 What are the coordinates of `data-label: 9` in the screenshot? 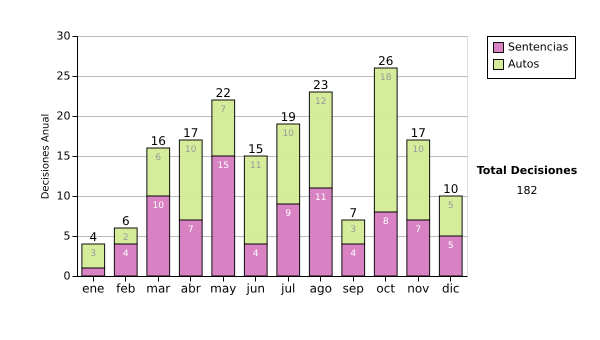 It's located at (288, 214).